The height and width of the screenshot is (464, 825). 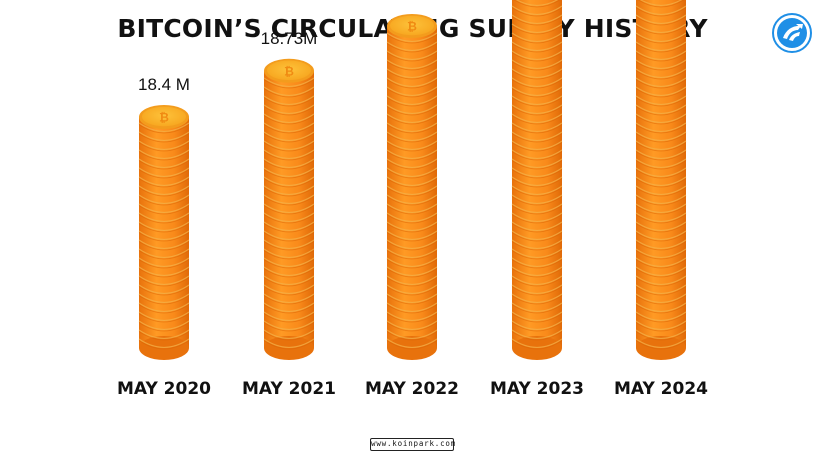 I want to click on category-label: MAY 2020, so click(x=164, y=389).